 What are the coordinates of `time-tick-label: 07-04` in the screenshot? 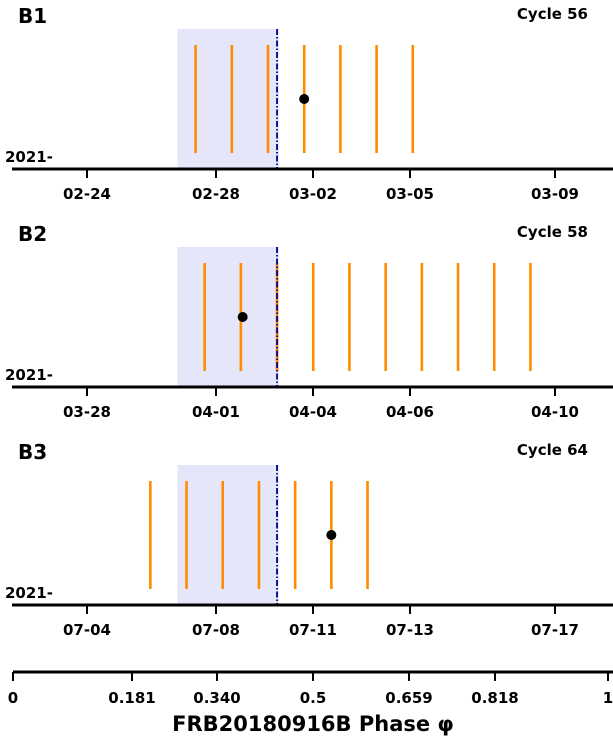 It's located at (87, 630).